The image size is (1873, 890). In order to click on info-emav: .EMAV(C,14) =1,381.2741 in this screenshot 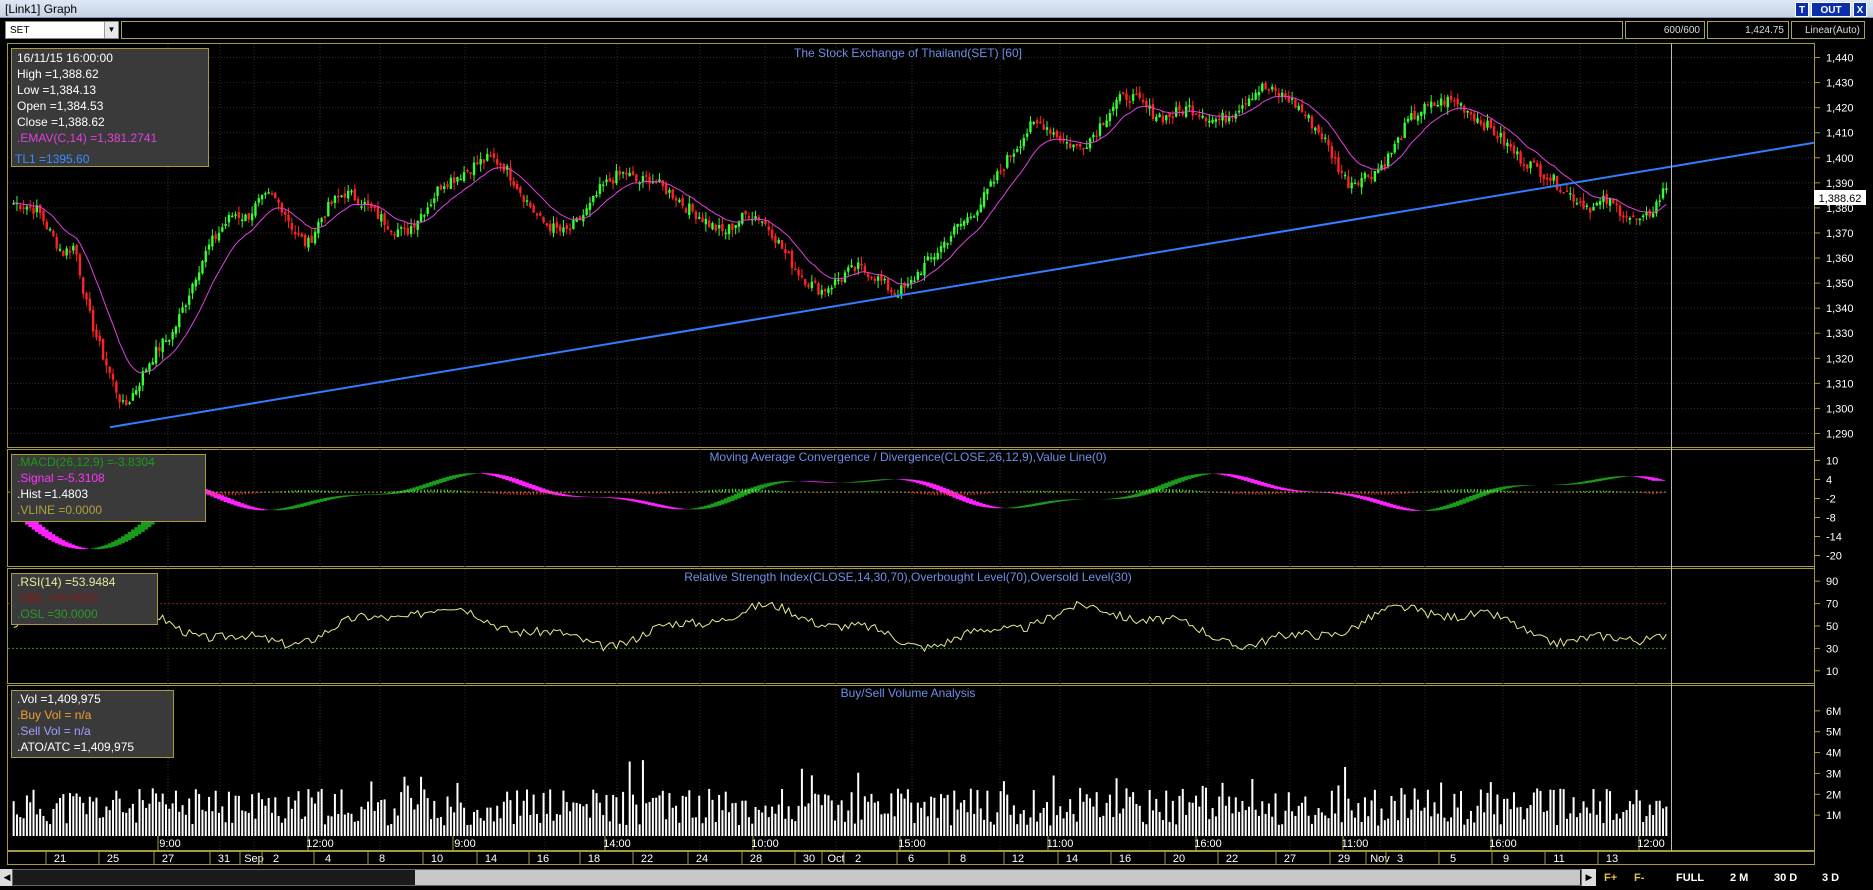, I will do `click(87, 138)`.